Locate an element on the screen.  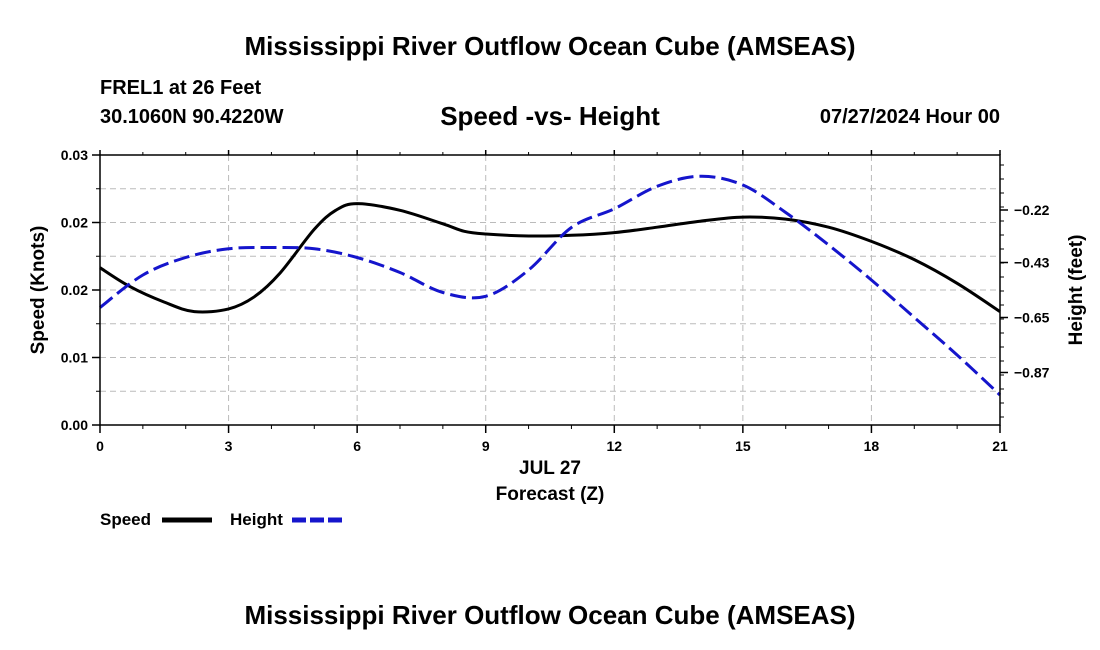
y-right-tick-label: −0.87 is located at coordinates (1032, 373).